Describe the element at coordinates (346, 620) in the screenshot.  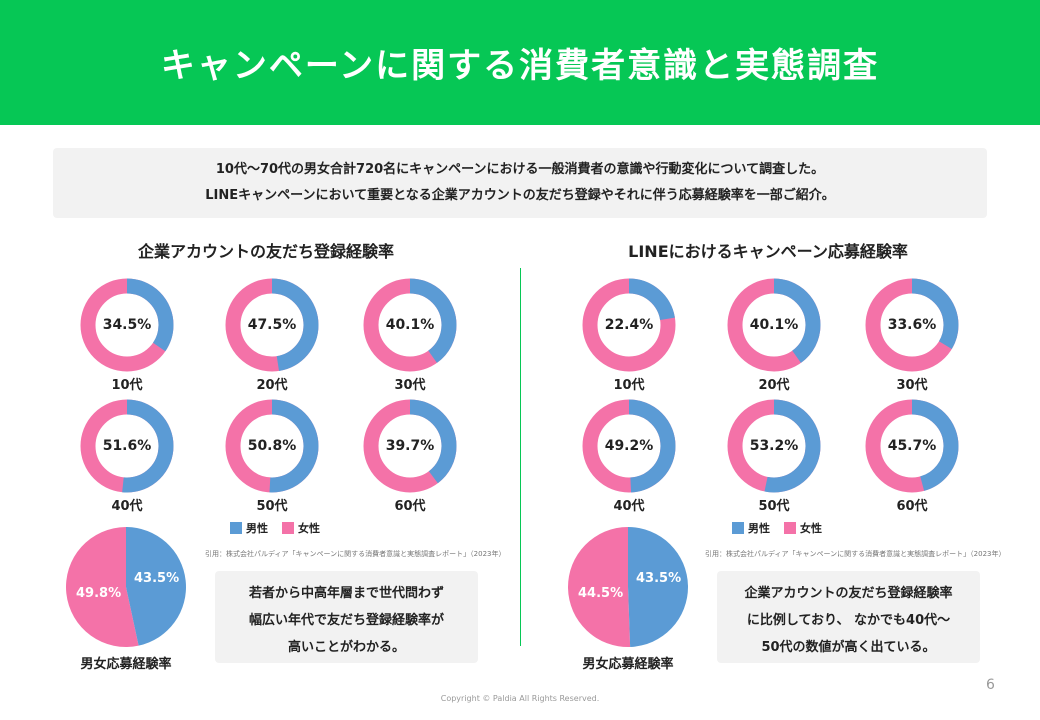
I see `left-note-line-2: 幅広い年代で友だち登録経験率が` at that location.